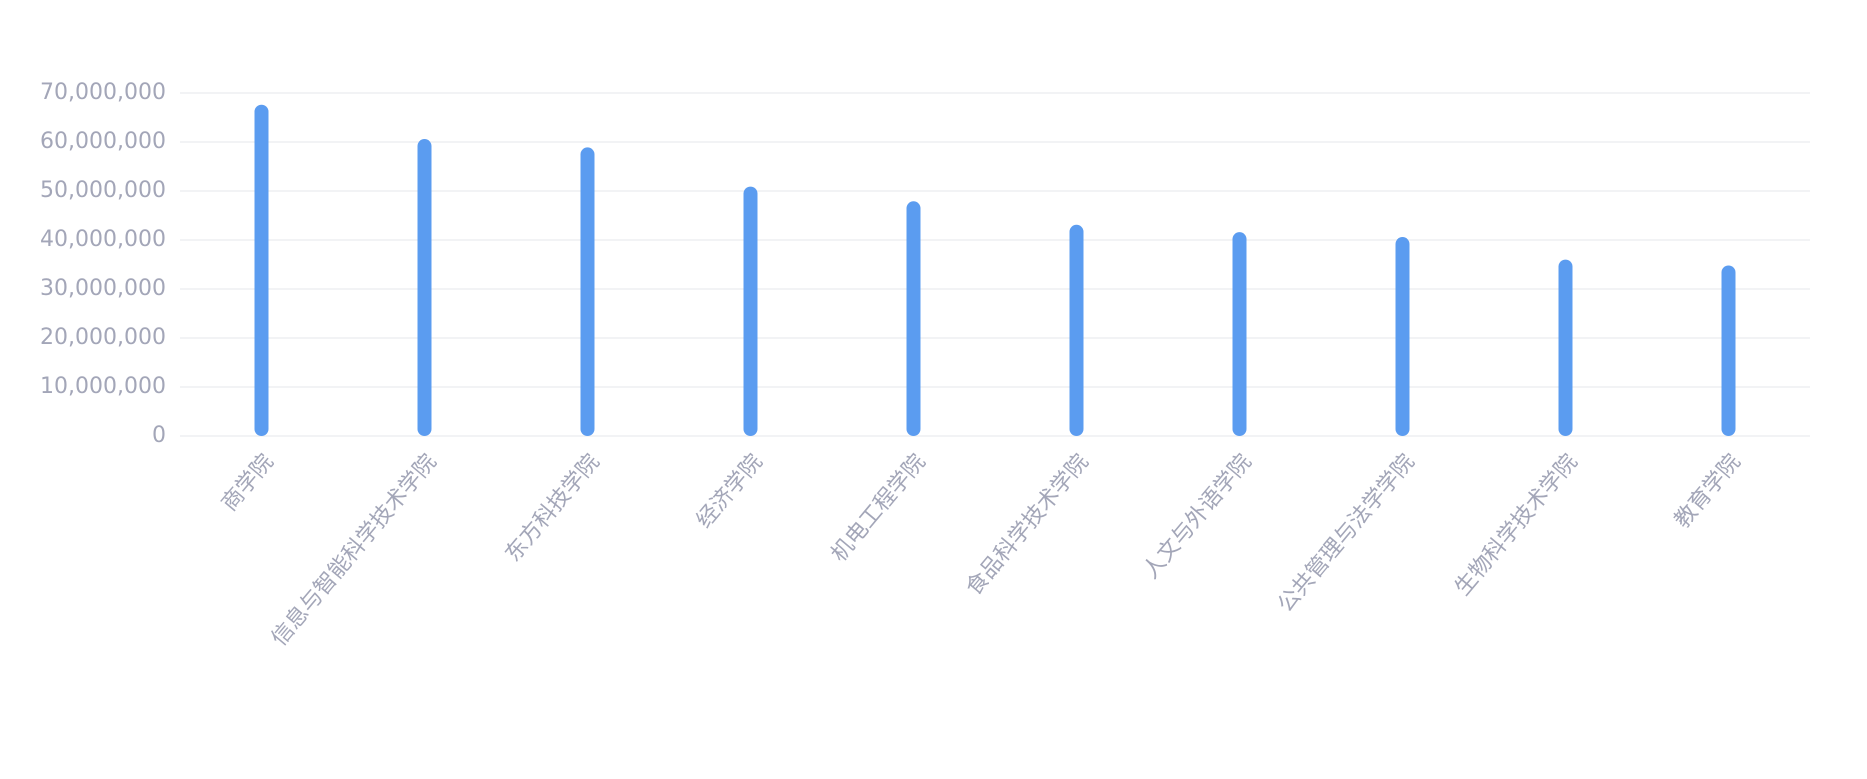 The image size is (1867, 779). Describe the element at coordinates (1198, 517) in the screenshot. I see `x-tick-label: 人文与外语学院` at that location.